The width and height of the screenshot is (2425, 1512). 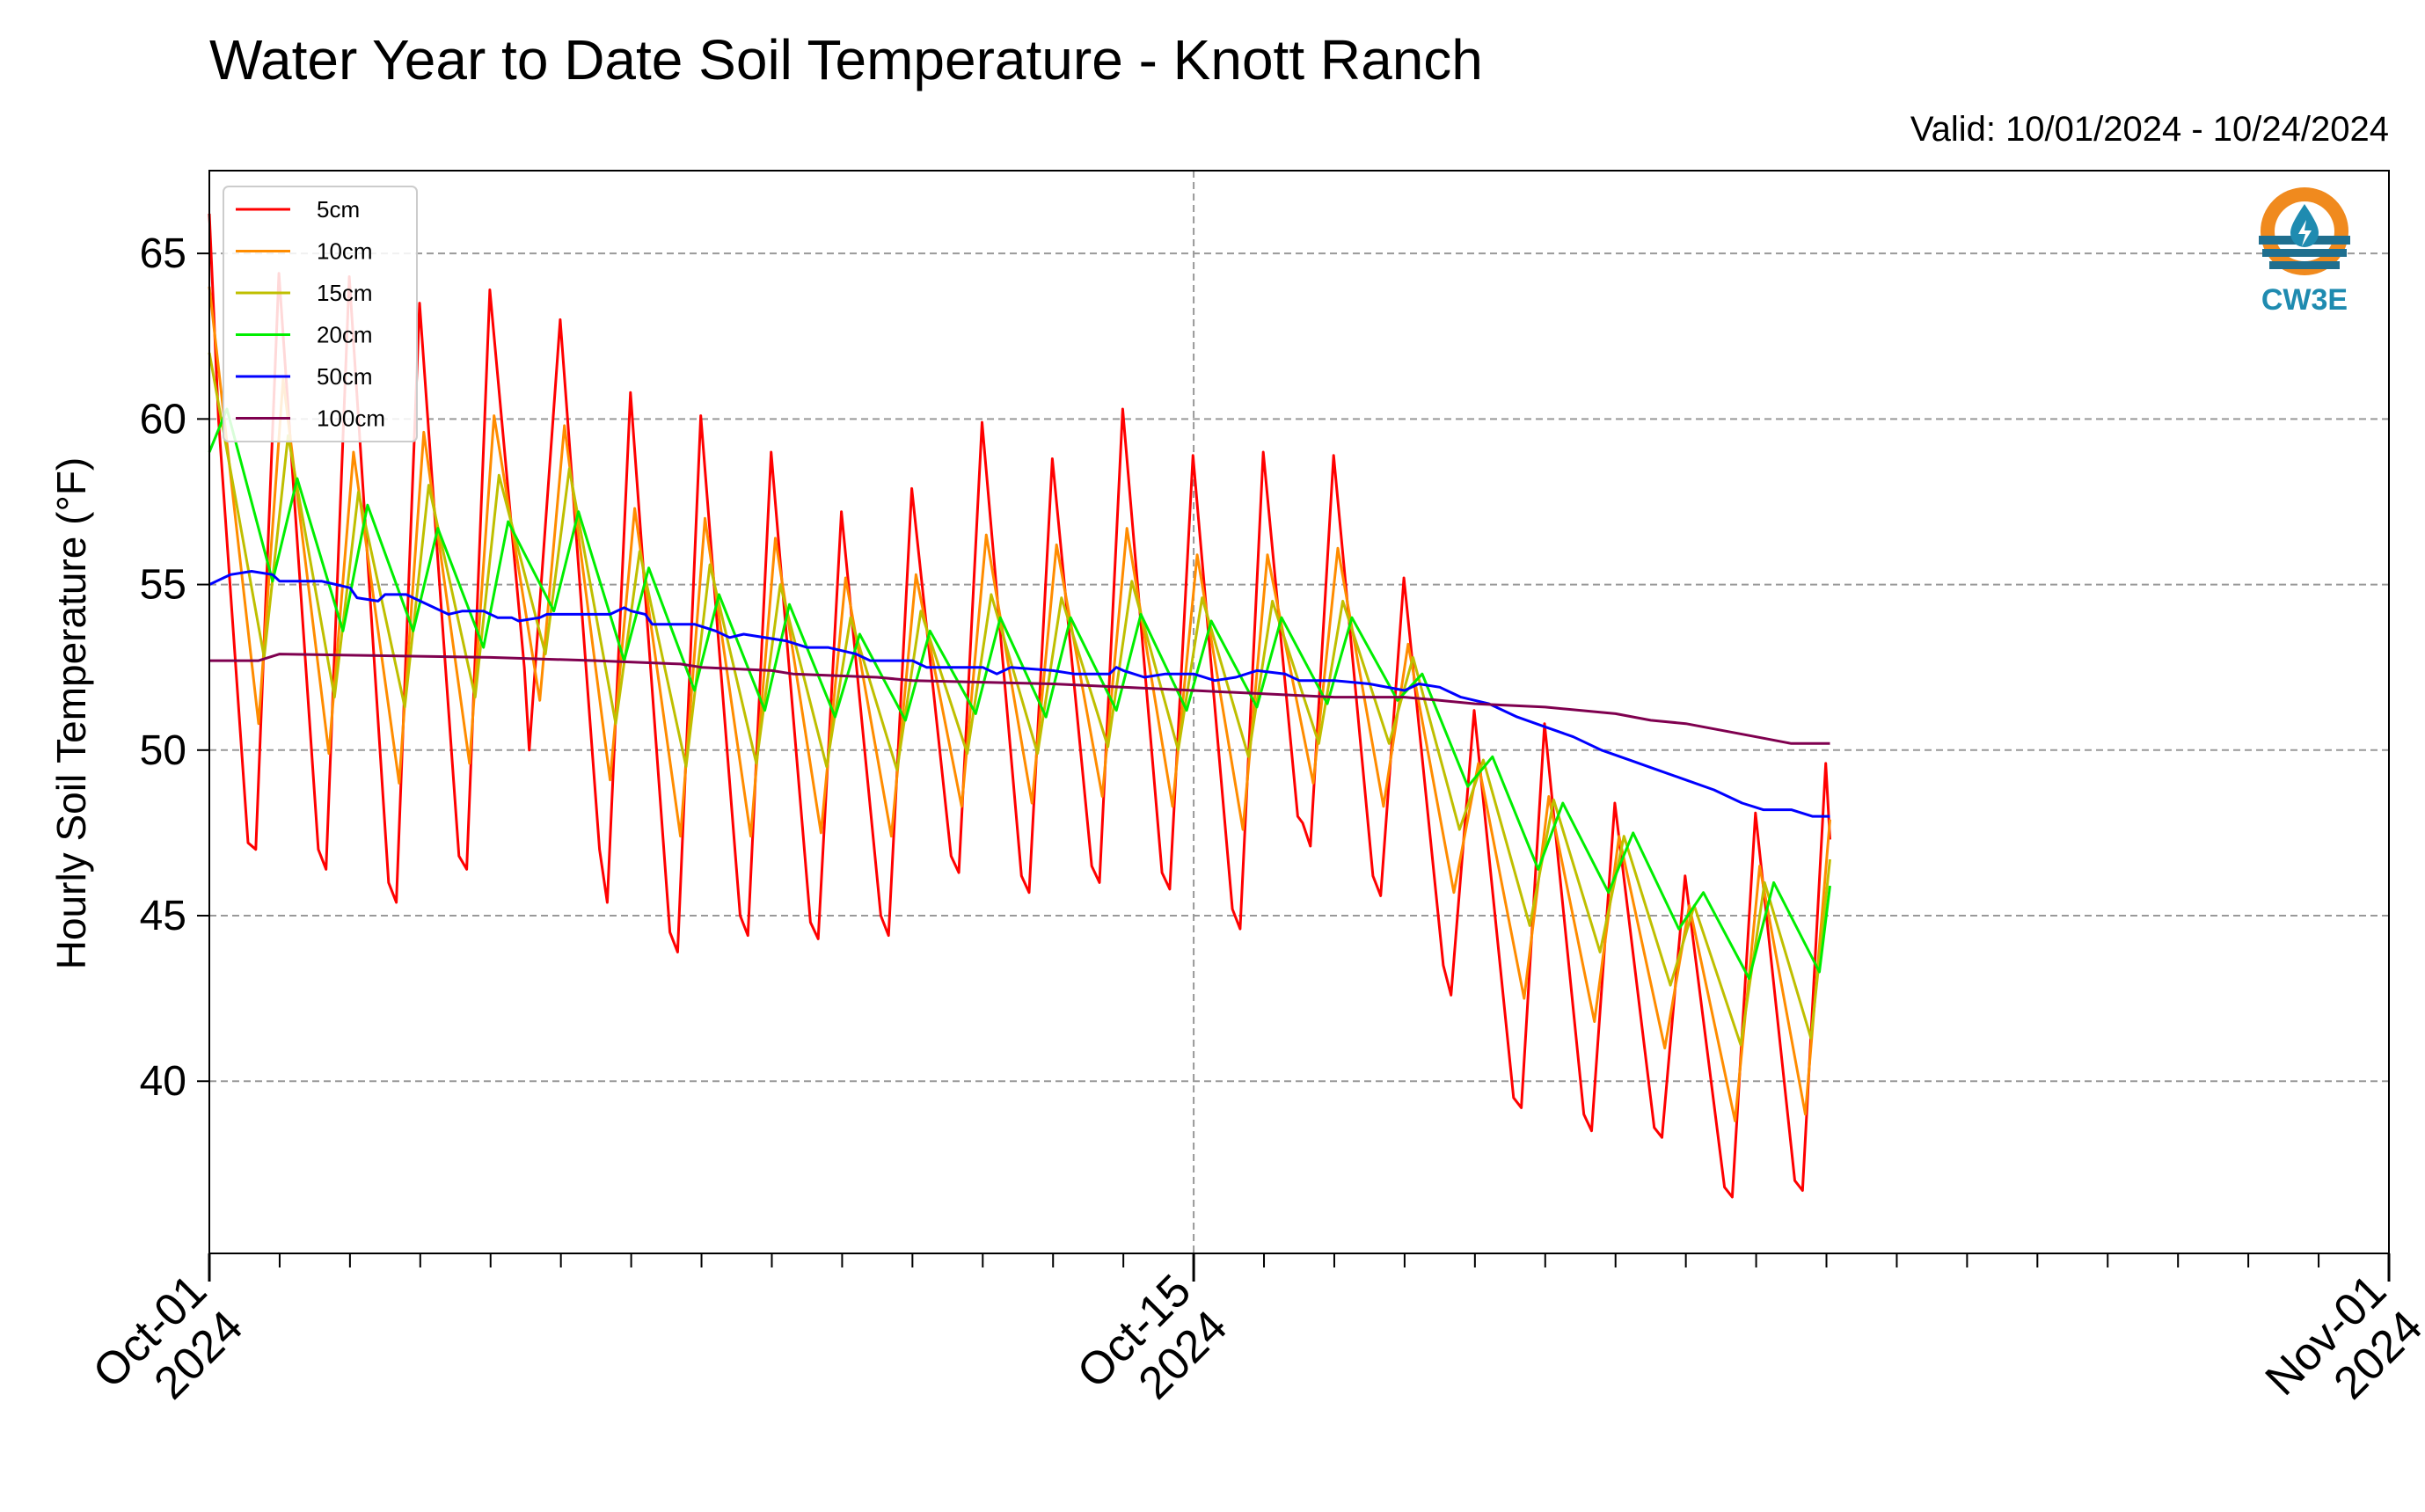 I want to click on legend-label: 20cm, so click(x=345, y=335).